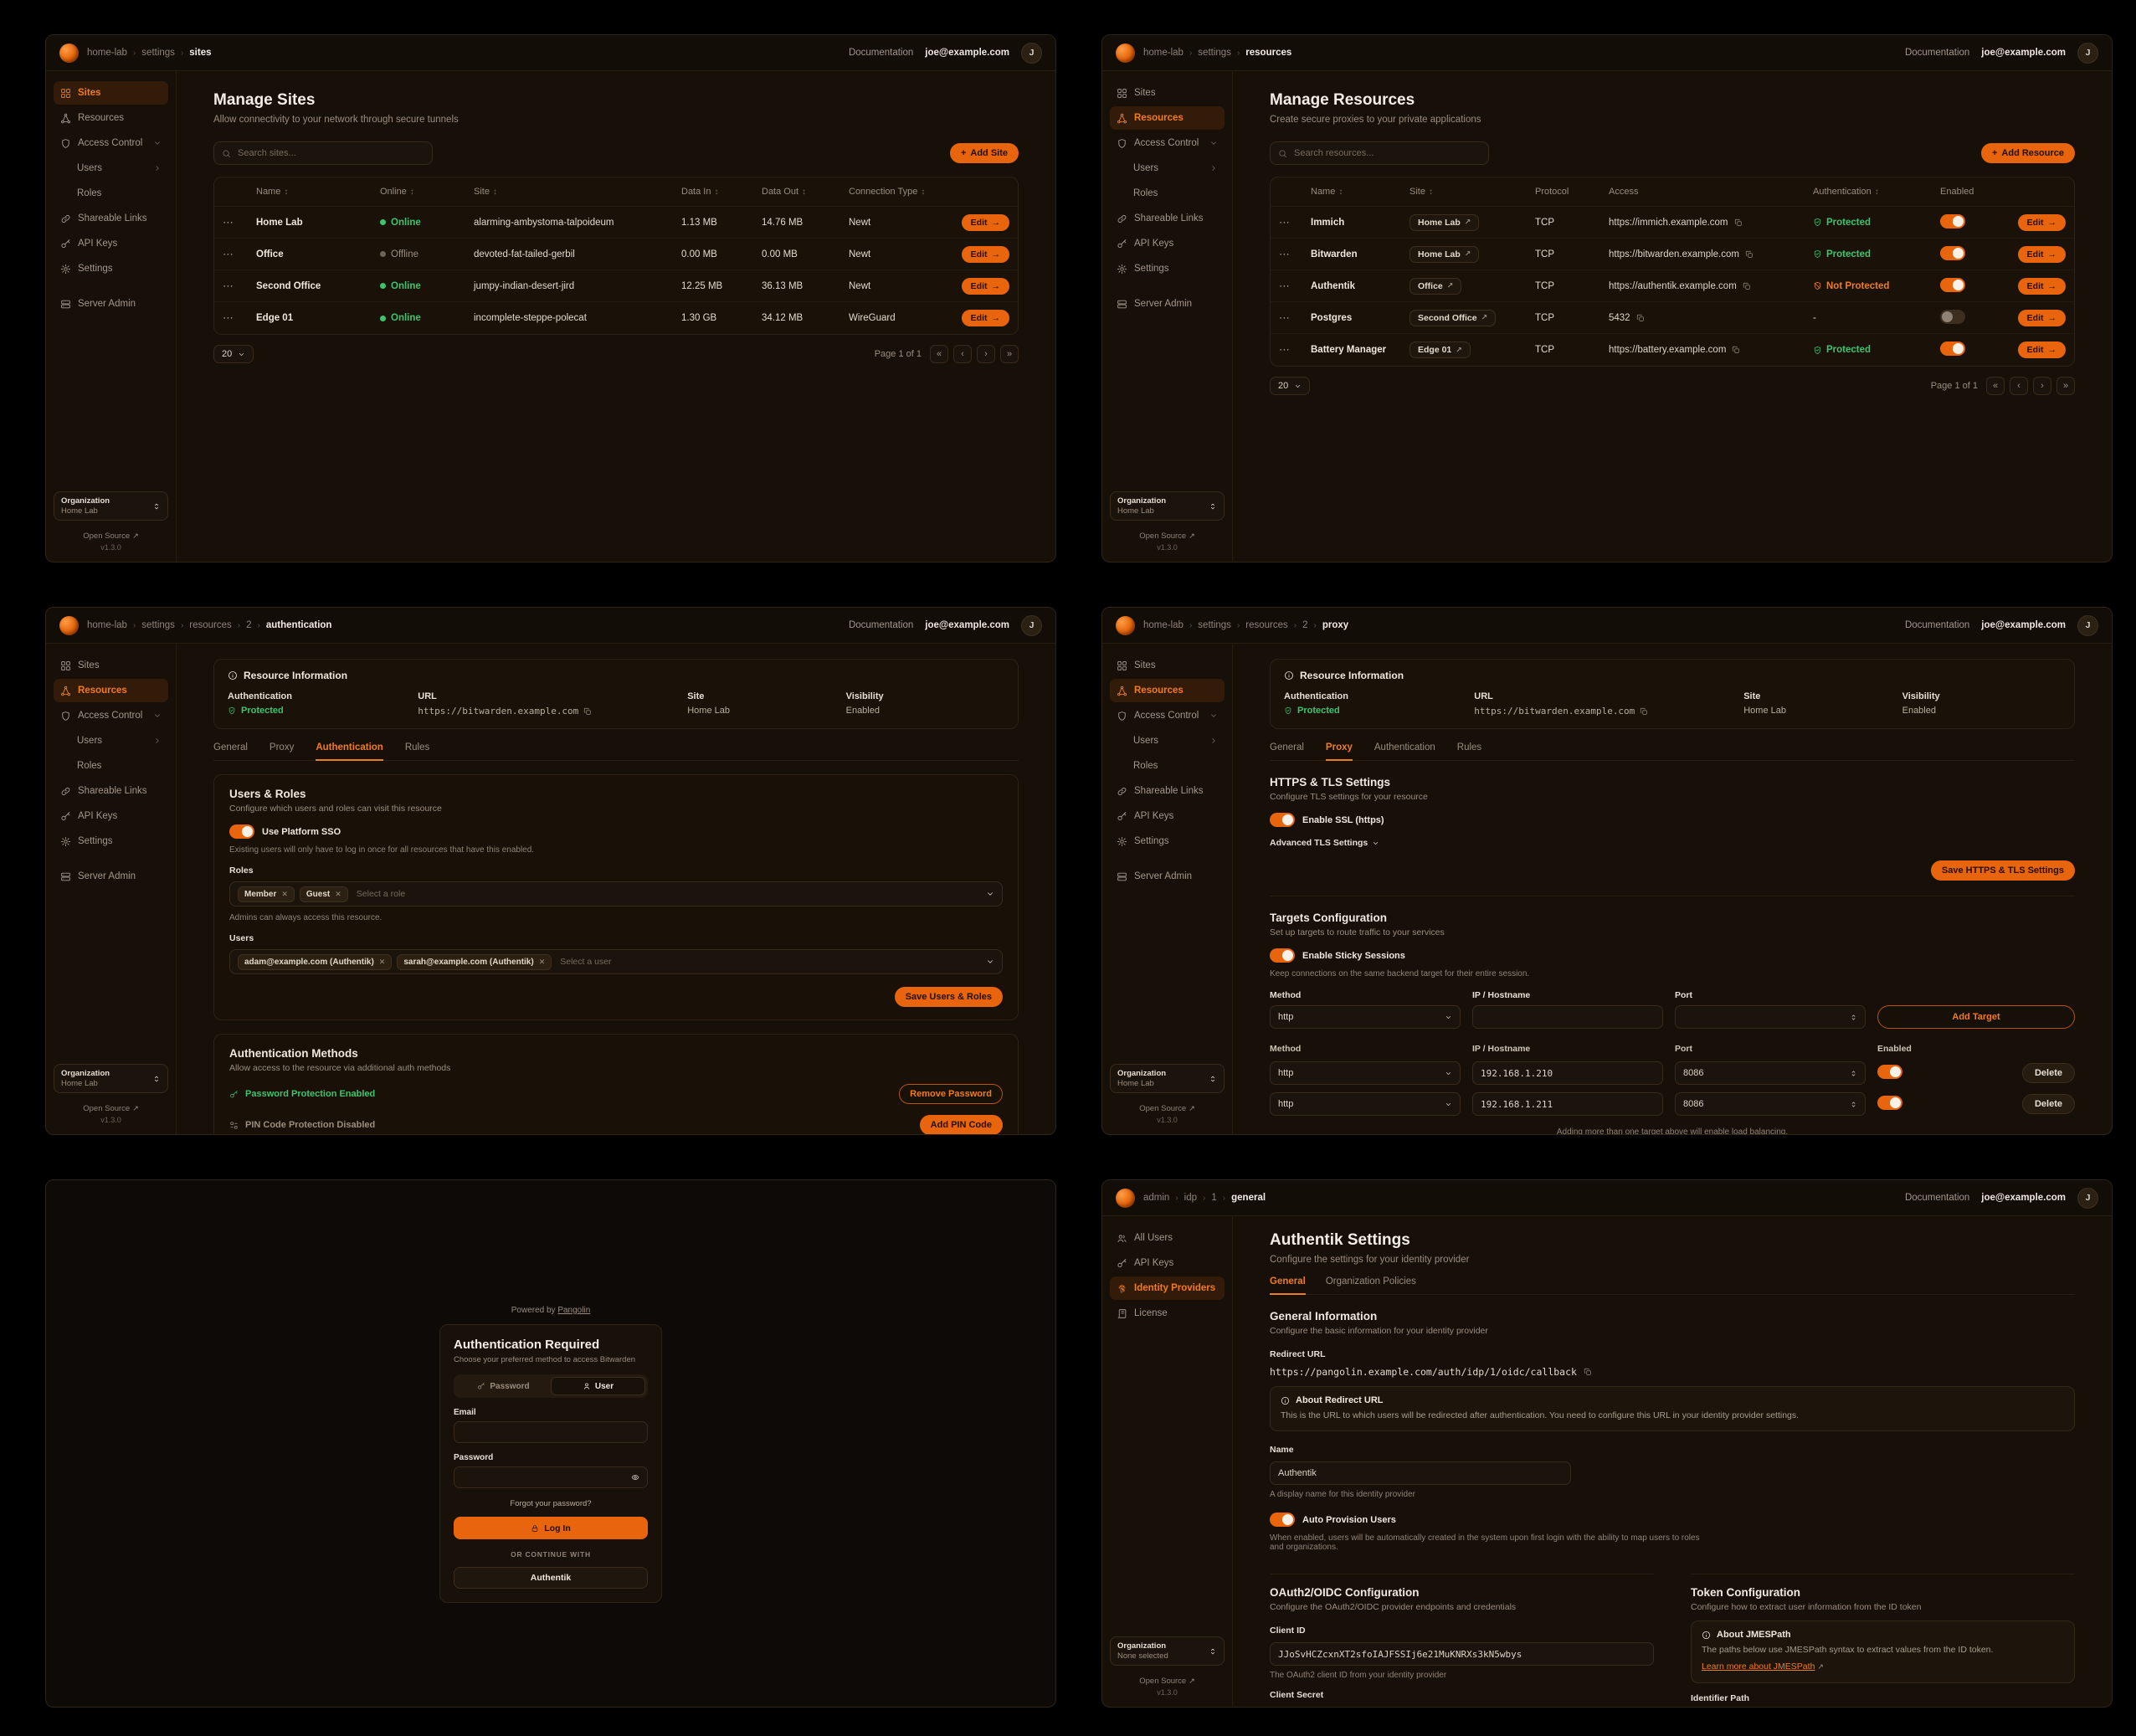 This screenshot has height=1736, width=2136. I want to click on first-page-button: «, so click(1995, 386).